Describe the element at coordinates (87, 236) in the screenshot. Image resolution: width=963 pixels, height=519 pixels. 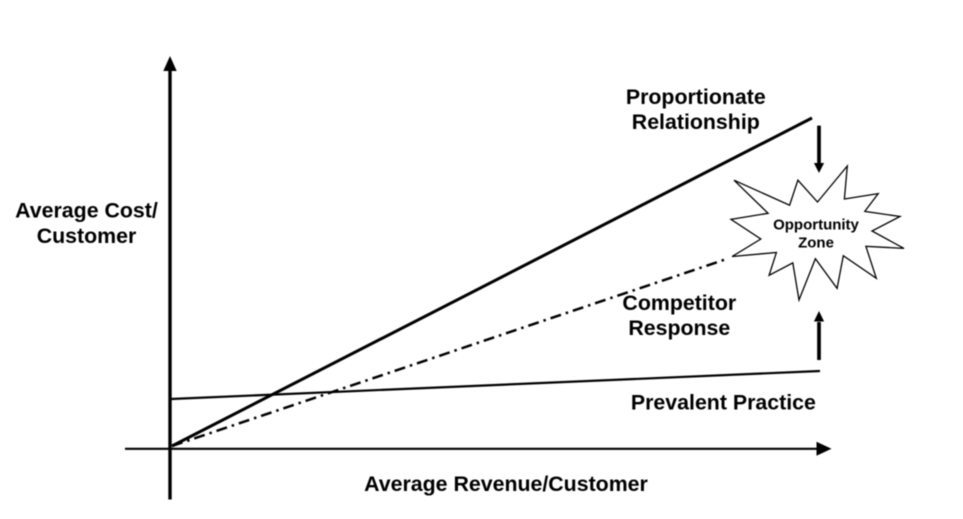
I see `svg-text: Customer` at that location.